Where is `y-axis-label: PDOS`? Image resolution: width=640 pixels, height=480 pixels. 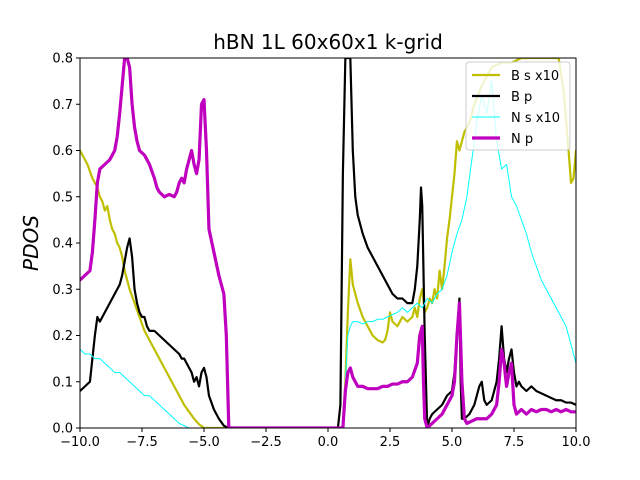
y-axis-label: PDOS is located at coordinates (31, 243).